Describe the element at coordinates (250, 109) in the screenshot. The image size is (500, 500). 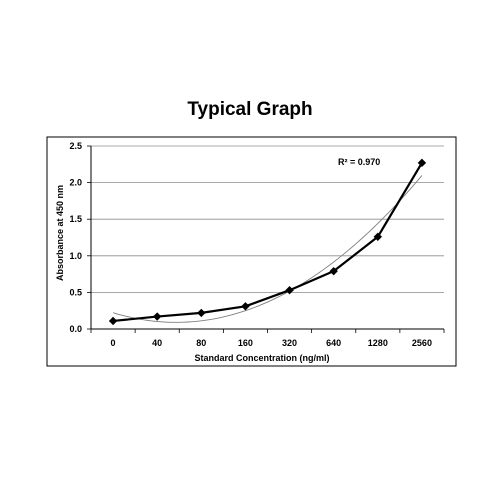
I see `chart-title: Typical Graph` at that location.